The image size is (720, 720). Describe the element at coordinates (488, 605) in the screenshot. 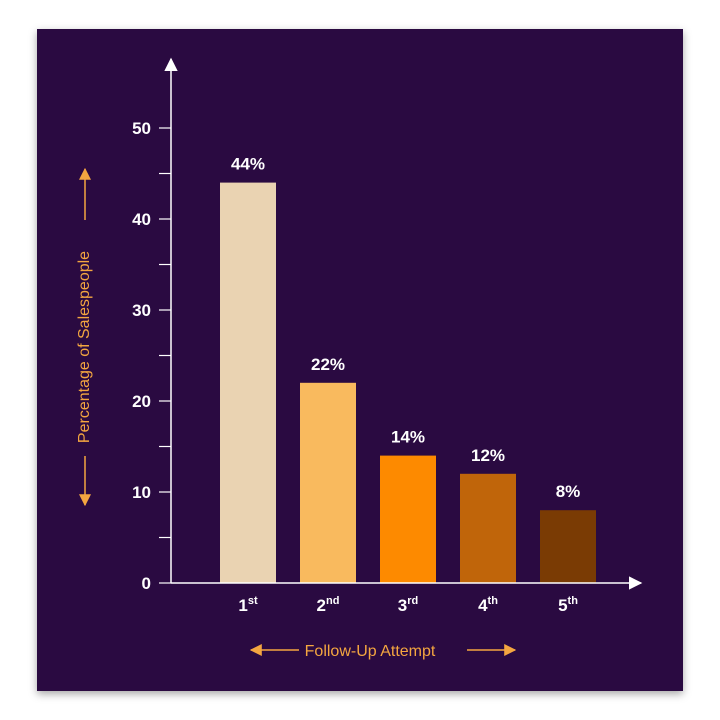

I see `x-tick-label: 4th` at that location.